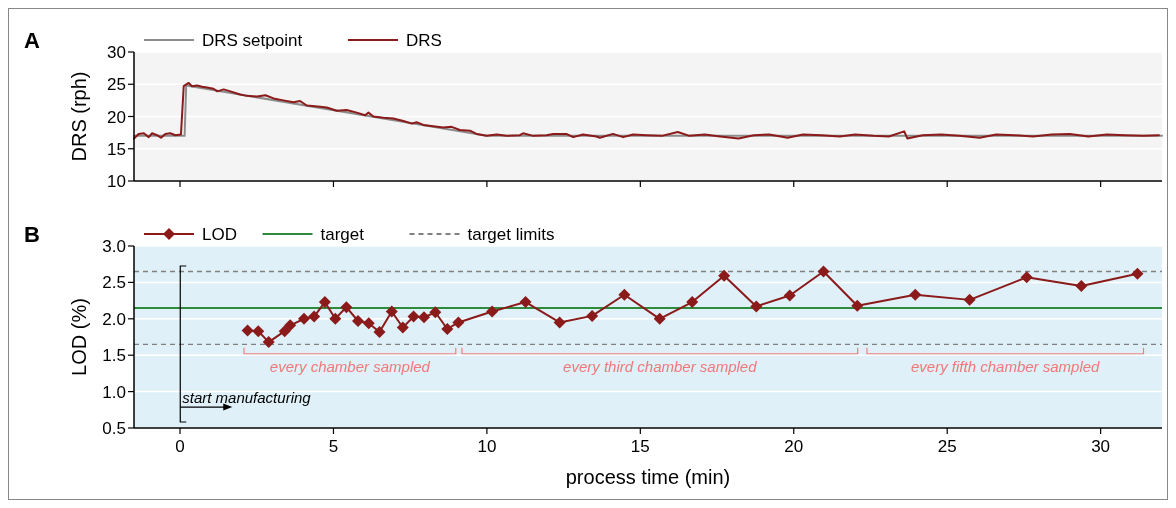 The width and height of the screenshot is (1176, 508). I want to click on y-tick-label: 2.5, so click(114, 283).